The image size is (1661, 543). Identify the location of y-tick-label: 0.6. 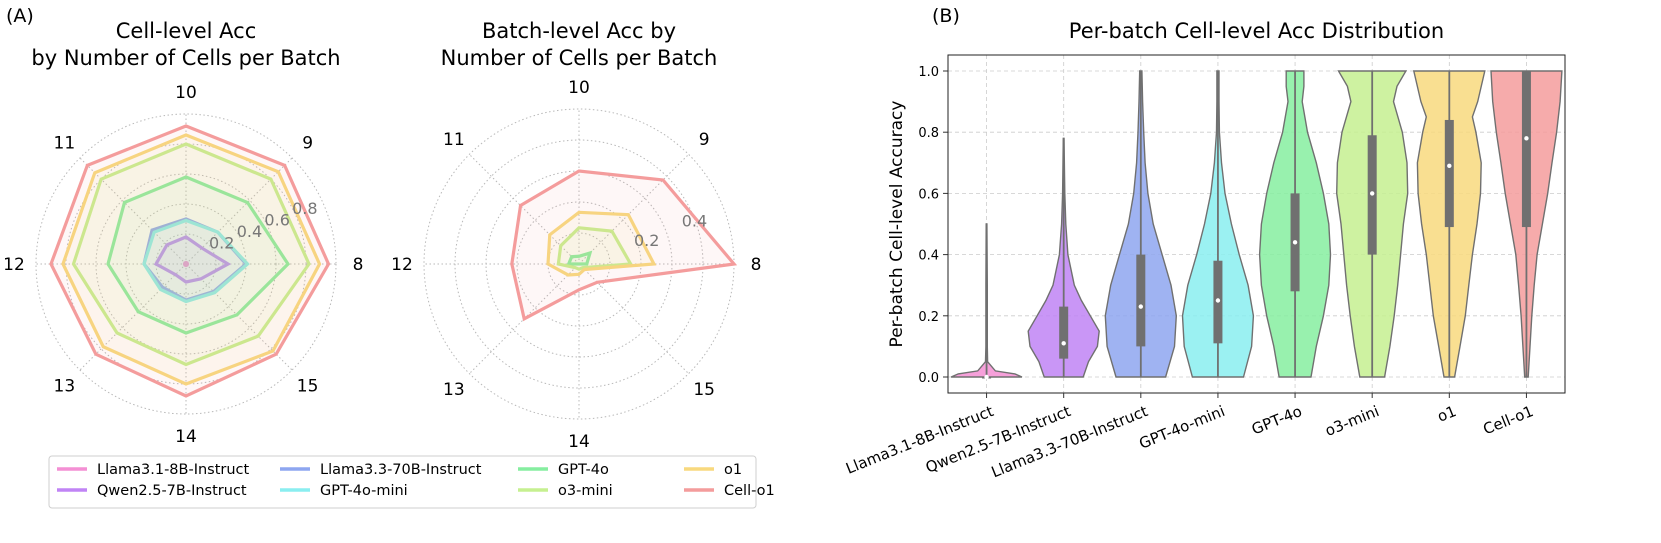
(928, 194).